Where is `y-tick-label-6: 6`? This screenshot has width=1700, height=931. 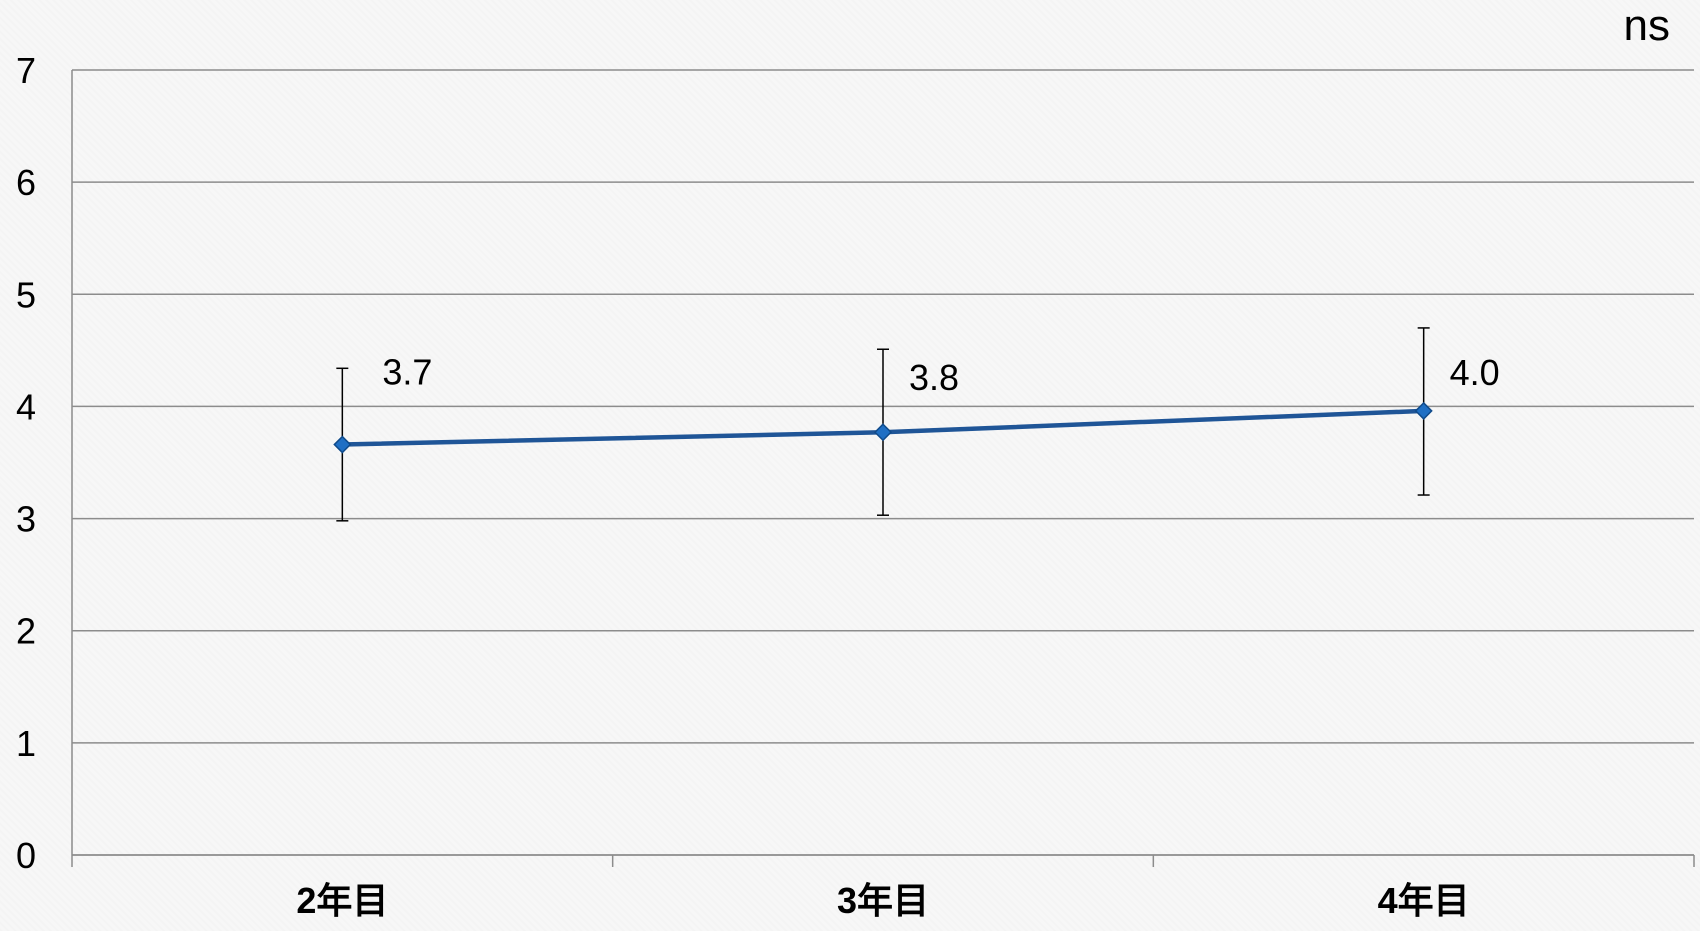 y-tick-label-6: 6 is located at coordinates (26, 182).